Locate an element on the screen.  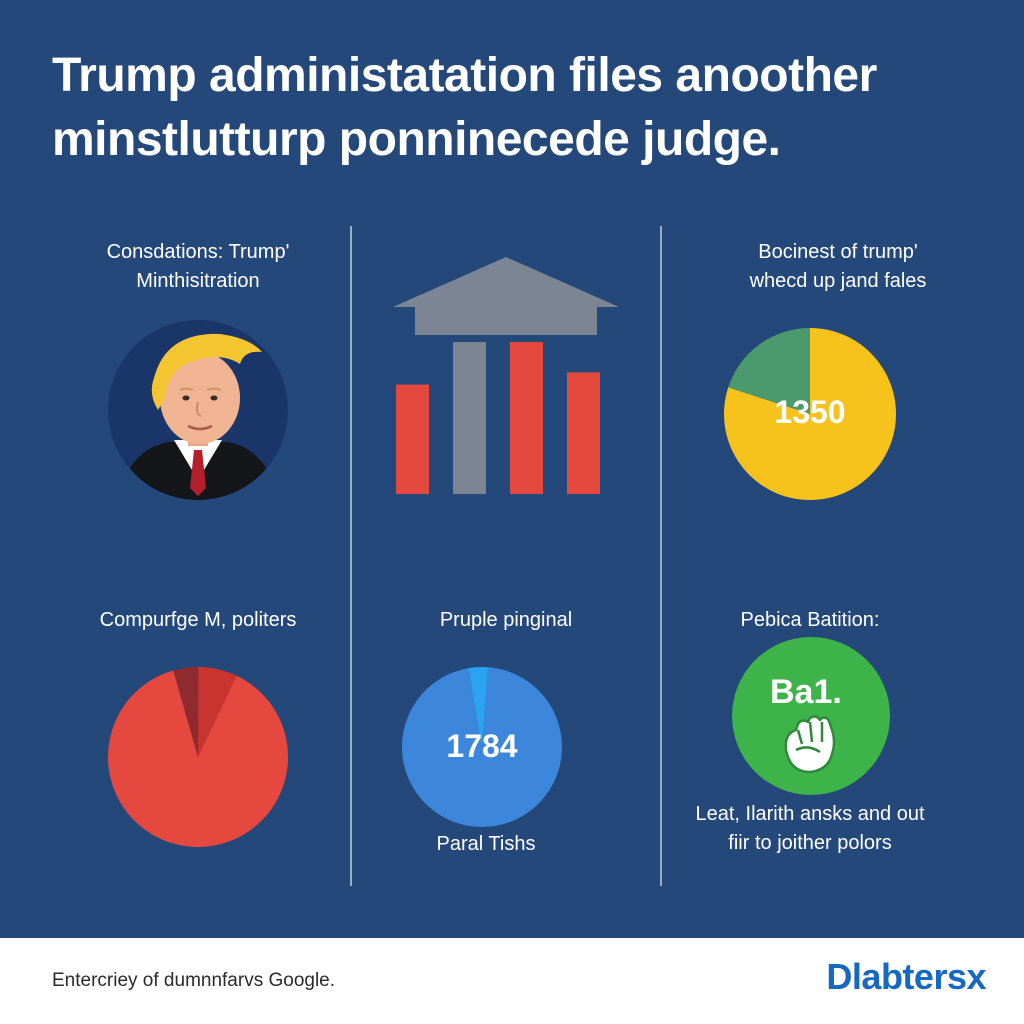
top-left-label: Consdations: Trump' Minthisitration is located at coordinates (198, 267).